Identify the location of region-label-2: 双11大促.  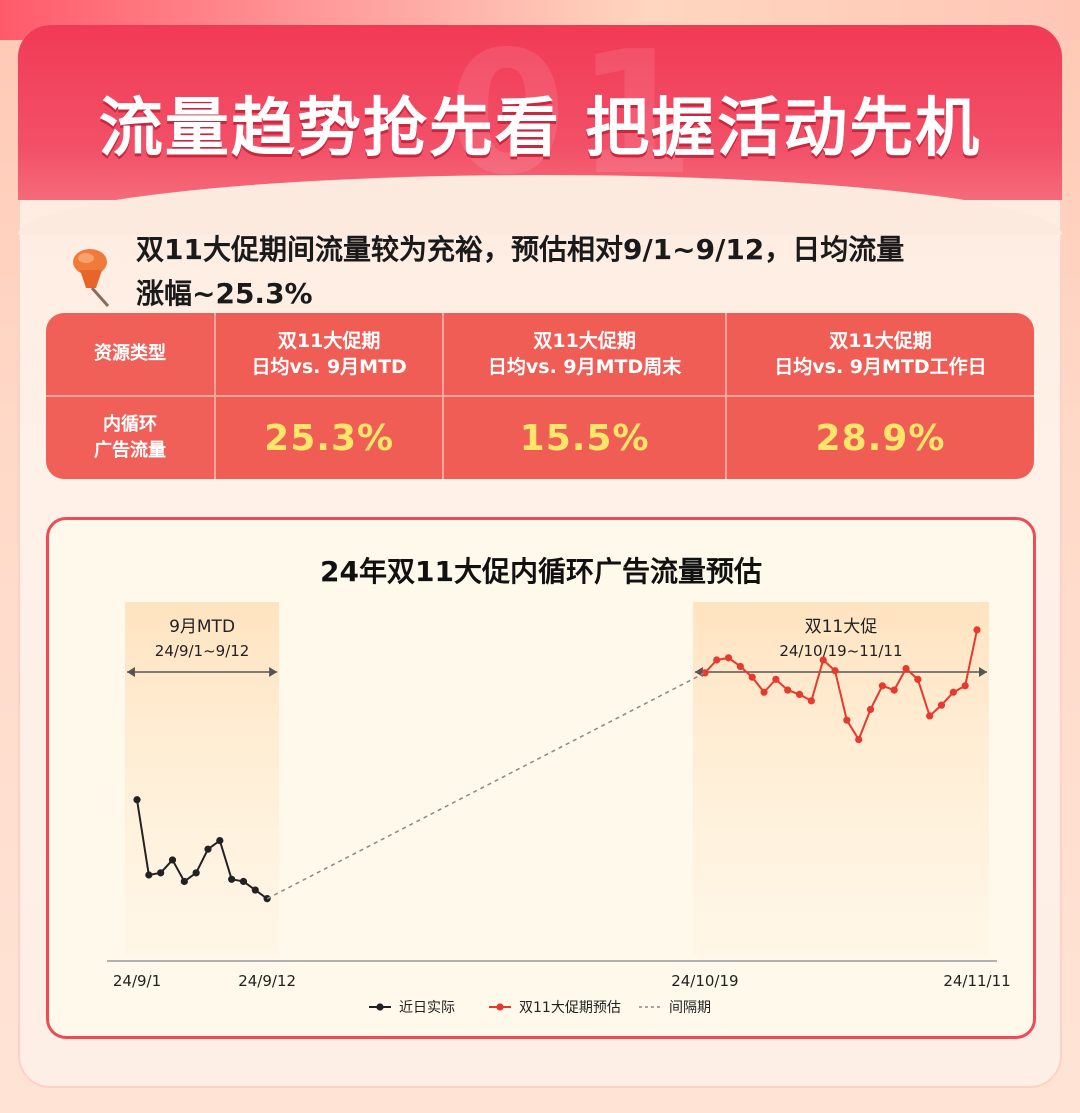
(841, 627).